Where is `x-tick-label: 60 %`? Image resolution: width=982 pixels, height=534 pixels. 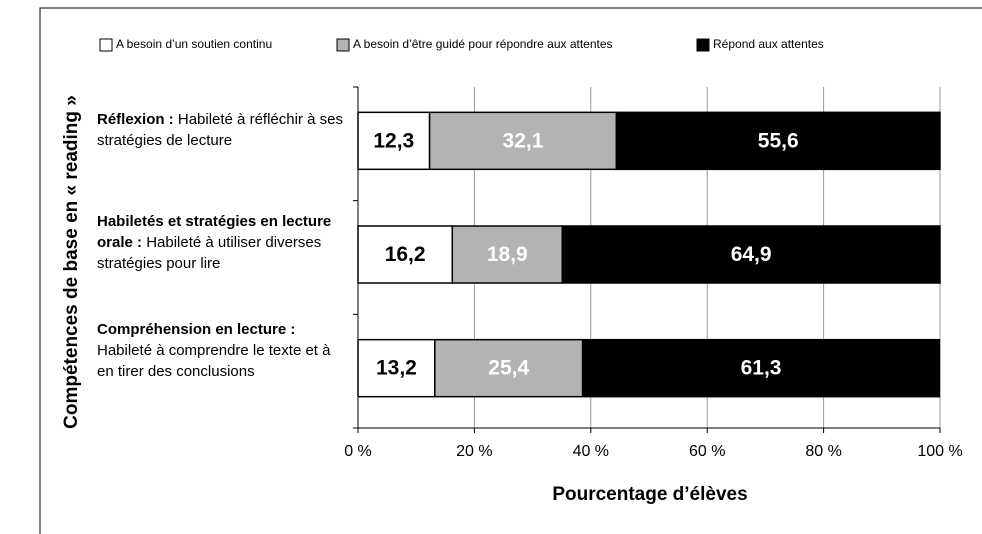
x-tick-label: 60 % is located at coordinates (707, 451).